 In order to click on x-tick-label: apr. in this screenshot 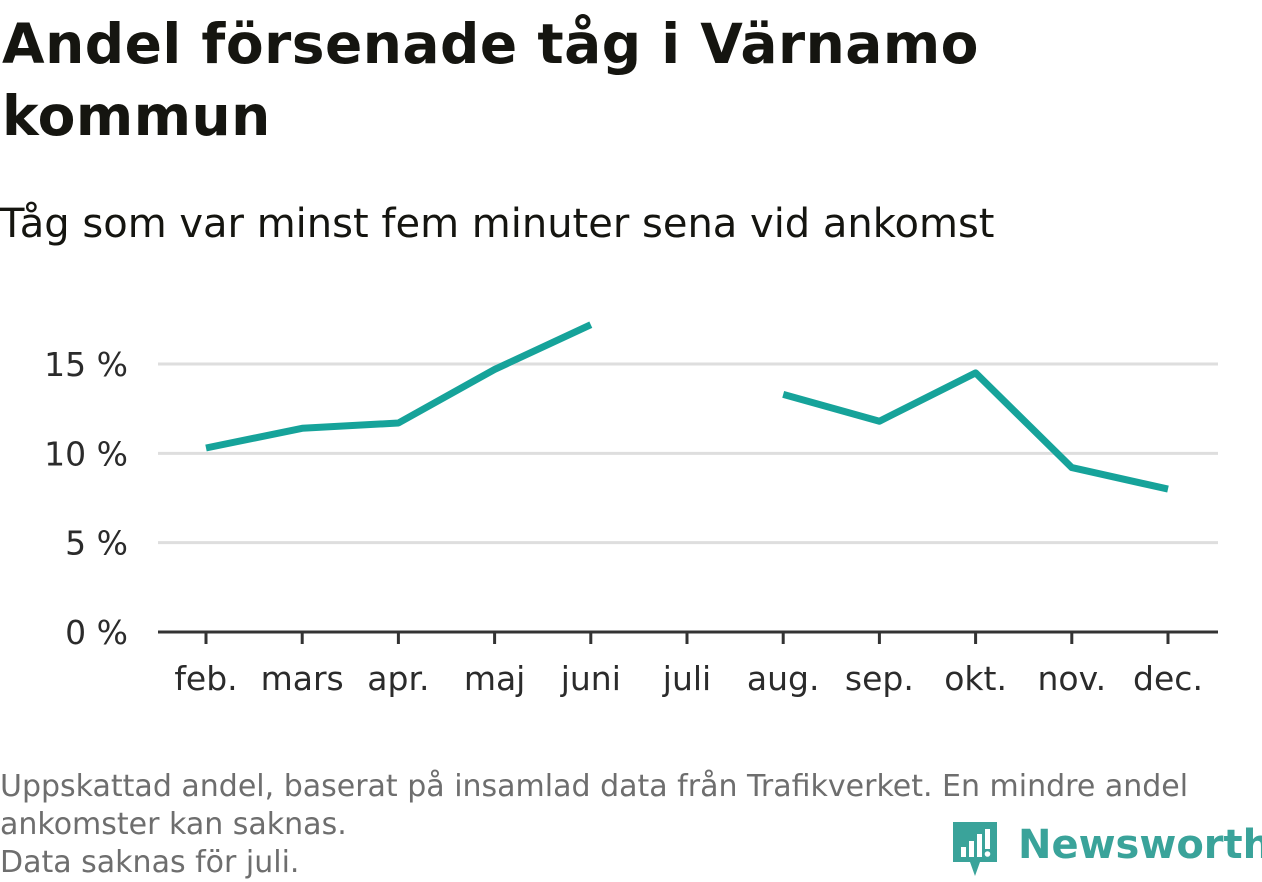, I will do `click(398, 678)`.